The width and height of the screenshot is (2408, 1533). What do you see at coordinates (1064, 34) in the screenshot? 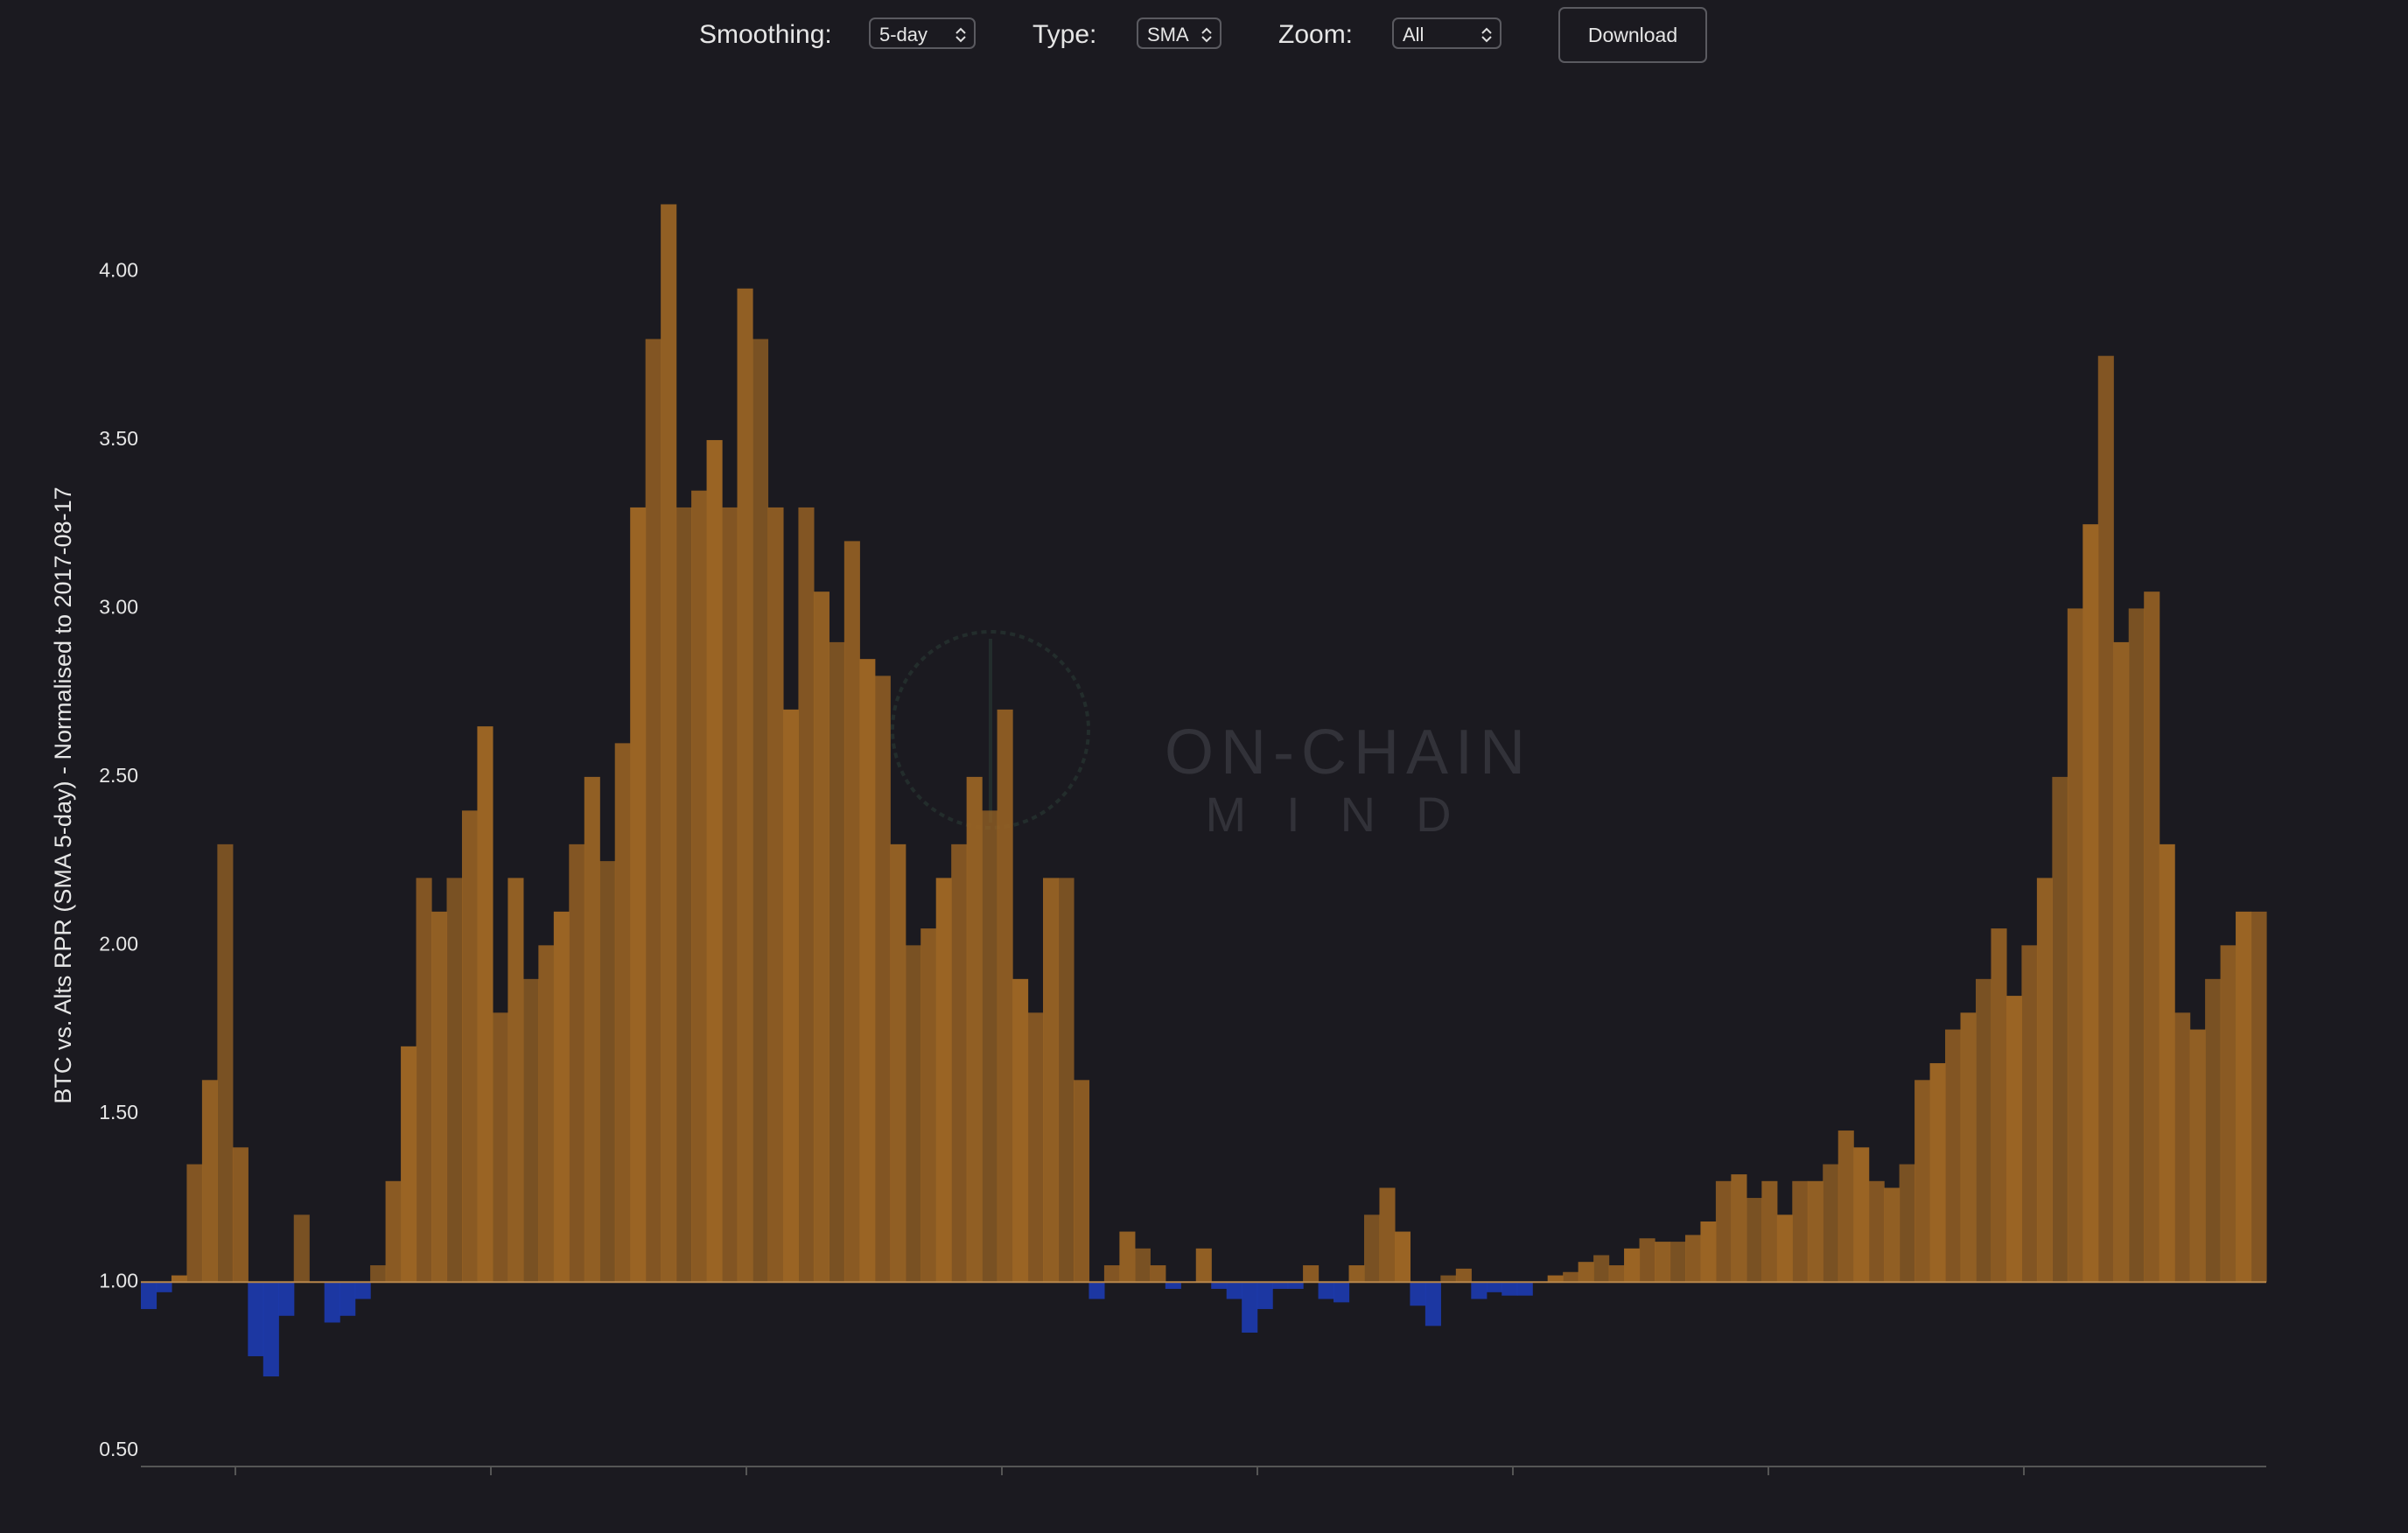
I see `type-label: Type:` at bounding box center [1064, 34].